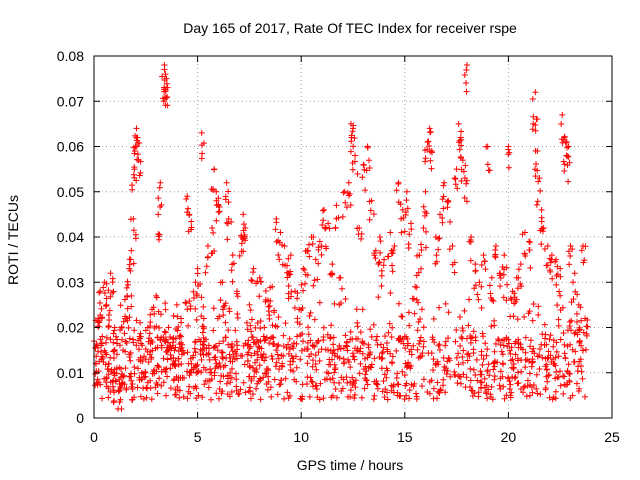  Describe the element at coordinates (70, 56) in the screenshot. I see `y-tick-label: 0.08` at that location.